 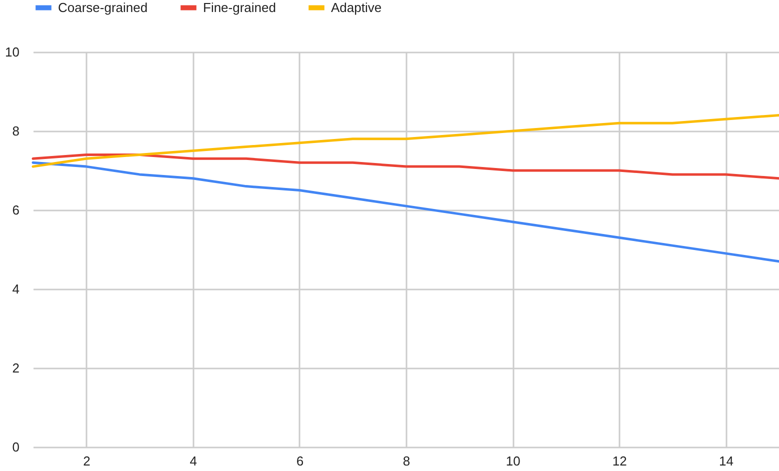 What do you see at coordinates (16, 368) in the screenshot?
I see `y-tick-label: 2` at bounding box center [16, 368].